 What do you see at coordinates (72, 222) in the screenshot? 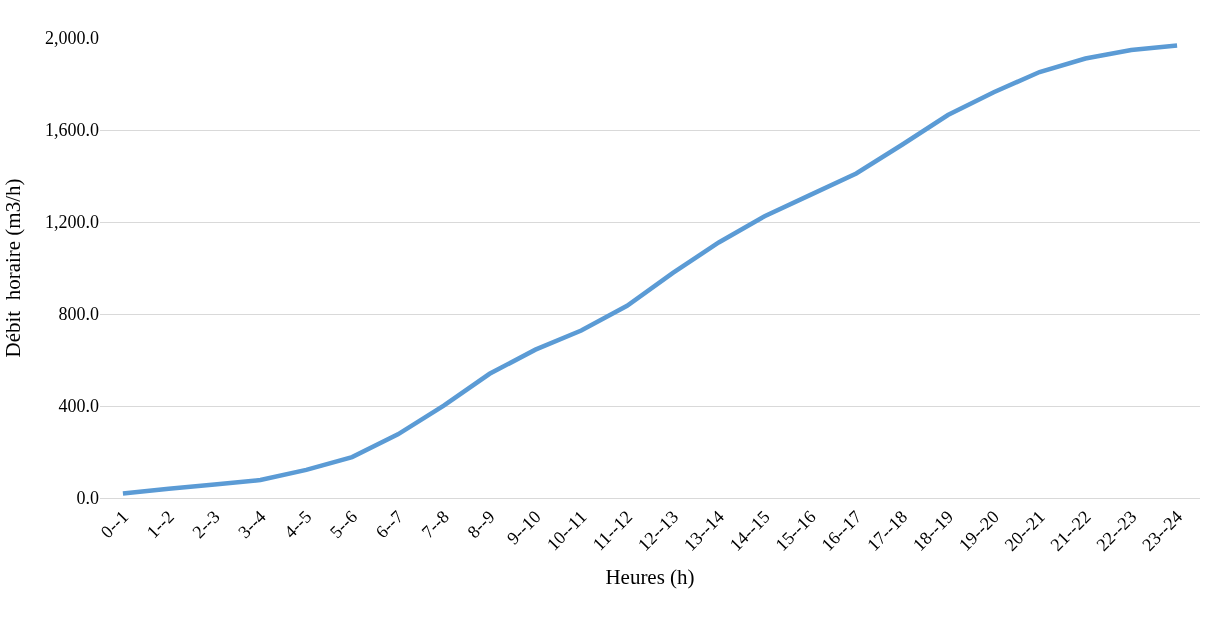
I see `y-tick-label: 1,200.0` at bounding box center [72, 222].